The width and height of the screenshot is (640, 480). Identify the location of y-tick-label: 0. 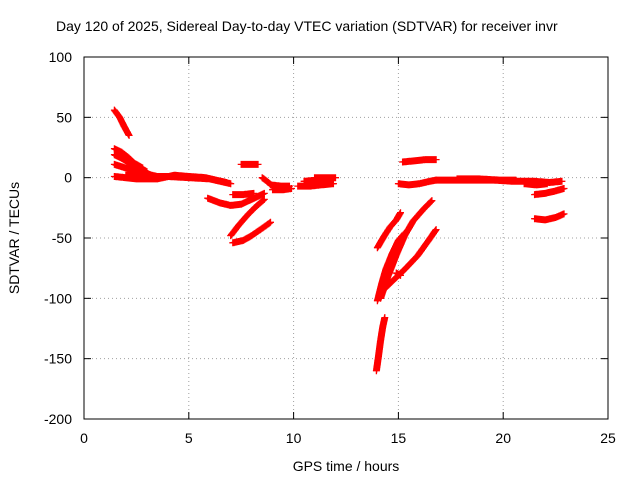
(68, 178).